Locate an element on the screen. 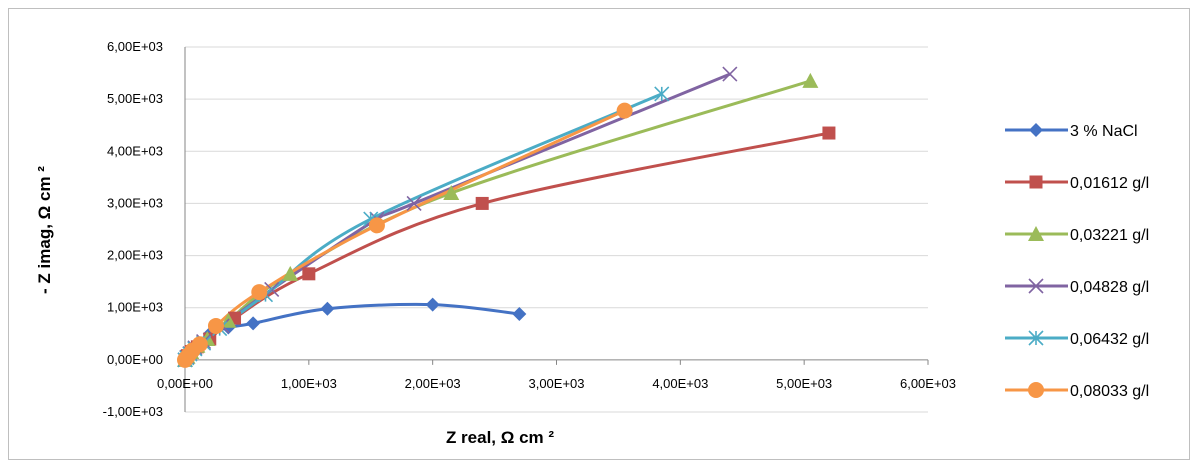  y-tick-label: 0,00E+00 is located at coordinates (135, 359).